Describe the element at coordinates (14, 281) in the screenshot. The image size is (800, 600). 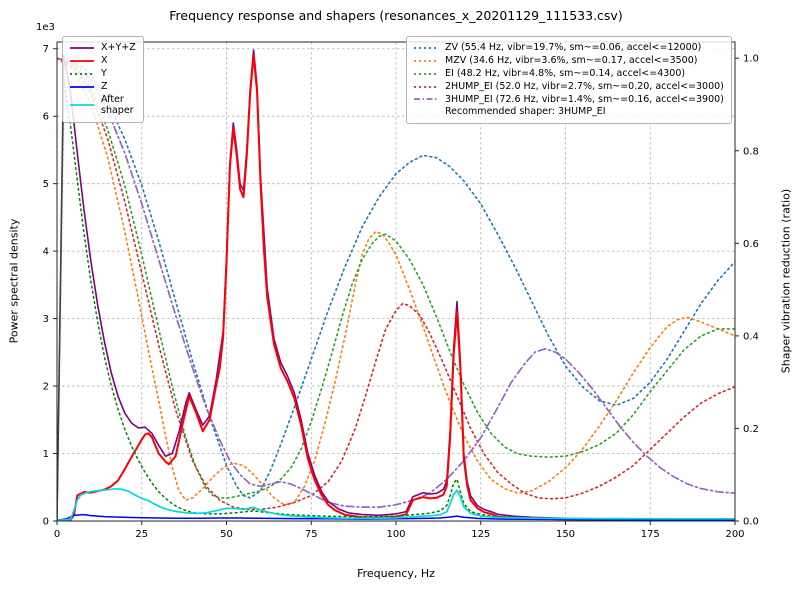
I see `y-left-axis-label: Power spectral density` at that location.